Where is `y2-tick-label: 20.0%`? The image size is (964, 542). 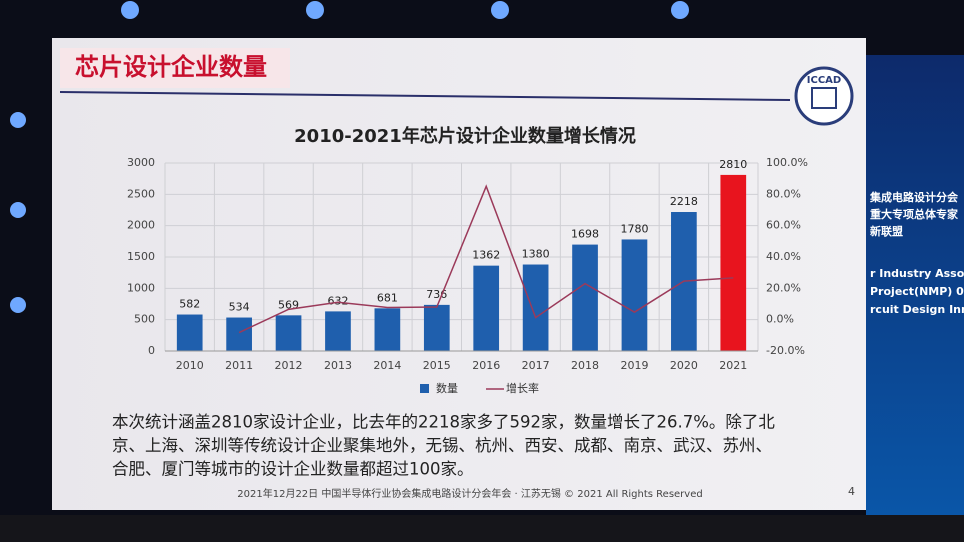
y2-tick-label: 20.0% is located at coordinates (783, 287).